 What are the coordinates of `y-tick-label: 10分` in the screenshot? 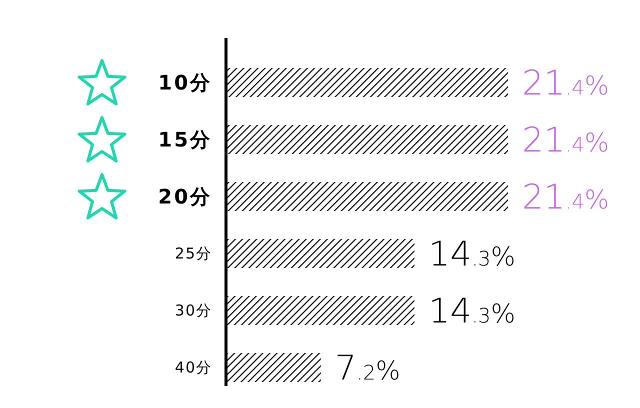 It's located at (185, 82).